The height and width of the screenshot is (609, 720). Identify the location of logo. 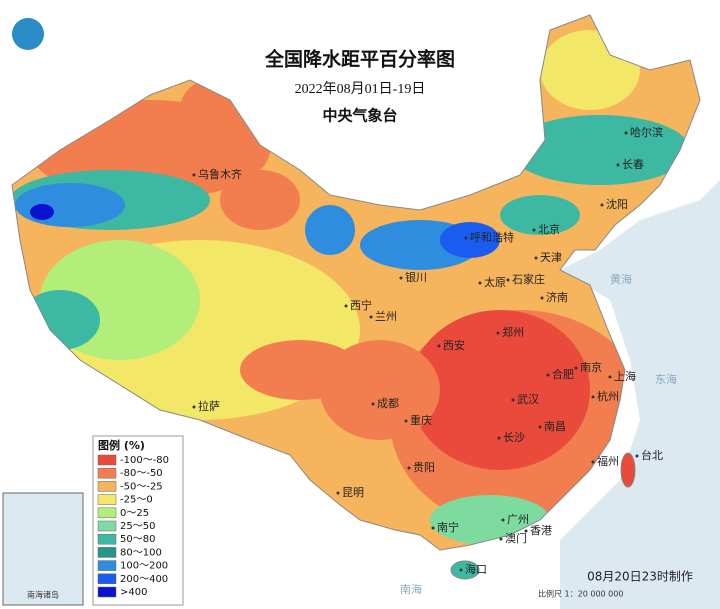
(28, 34).